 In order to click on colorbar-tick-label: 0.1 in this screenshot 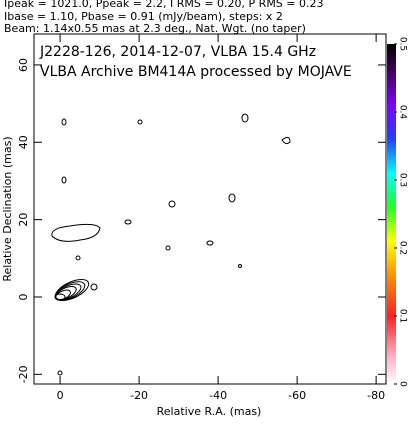, I will do `click(403, 316)`.